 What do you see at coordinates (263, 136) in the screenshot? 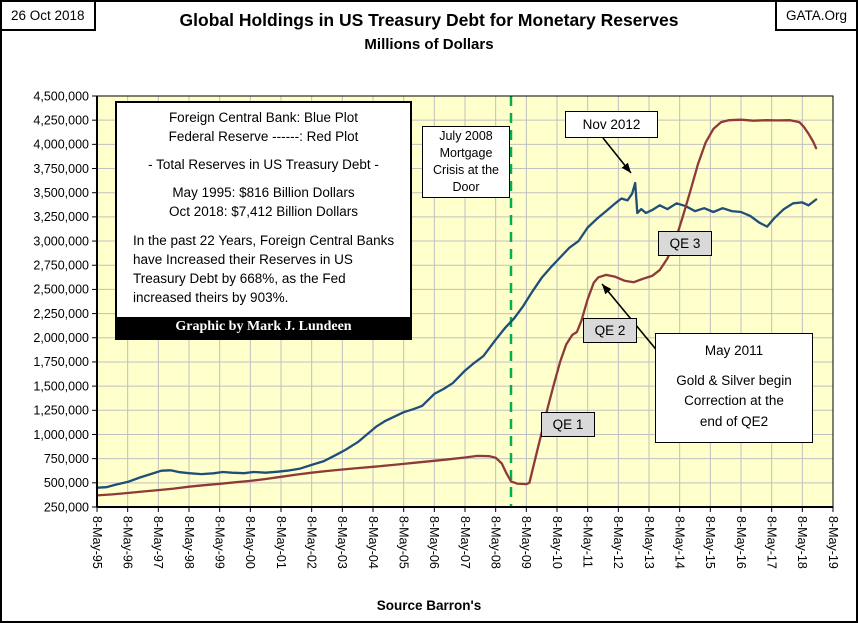
I see `legend-federal-reserve: Federal Reserve ------: Red Plot` at bounding box center [263, 136].